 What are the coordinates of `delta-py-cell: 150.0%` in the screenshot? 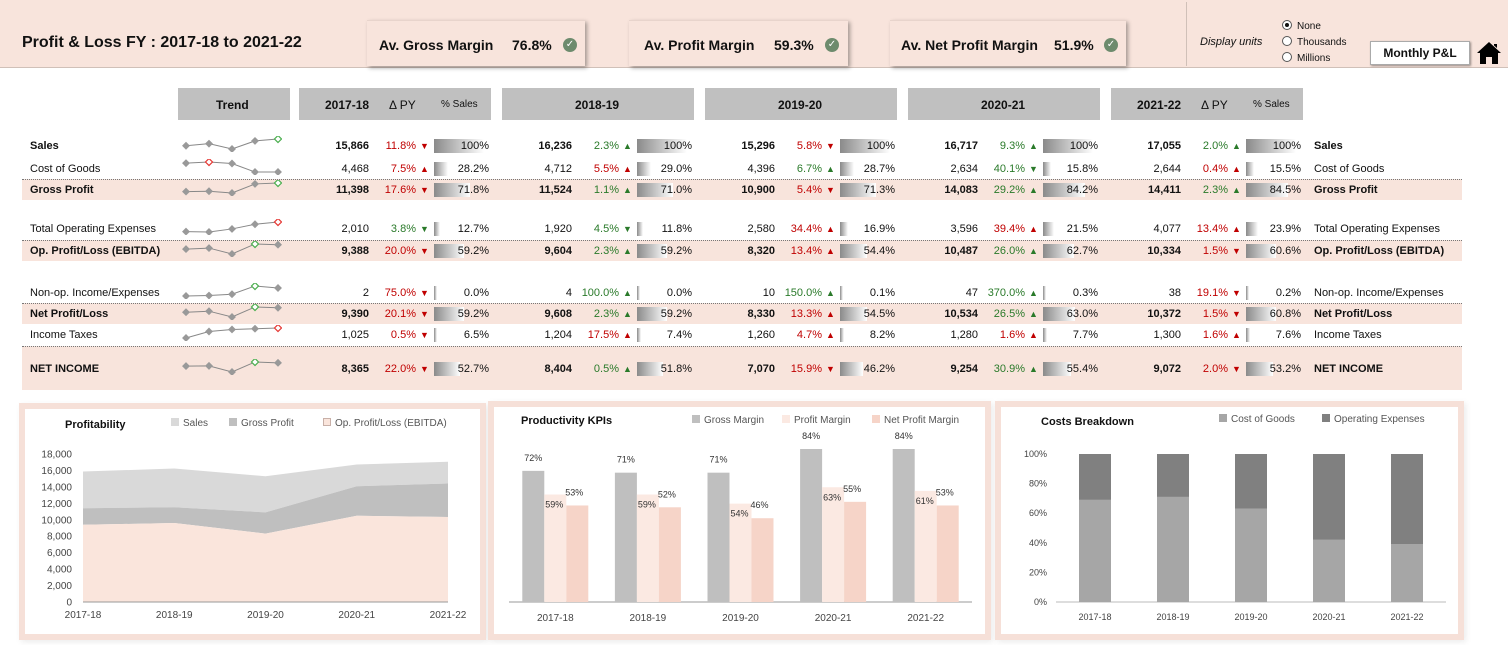 It's located at (803, 293).